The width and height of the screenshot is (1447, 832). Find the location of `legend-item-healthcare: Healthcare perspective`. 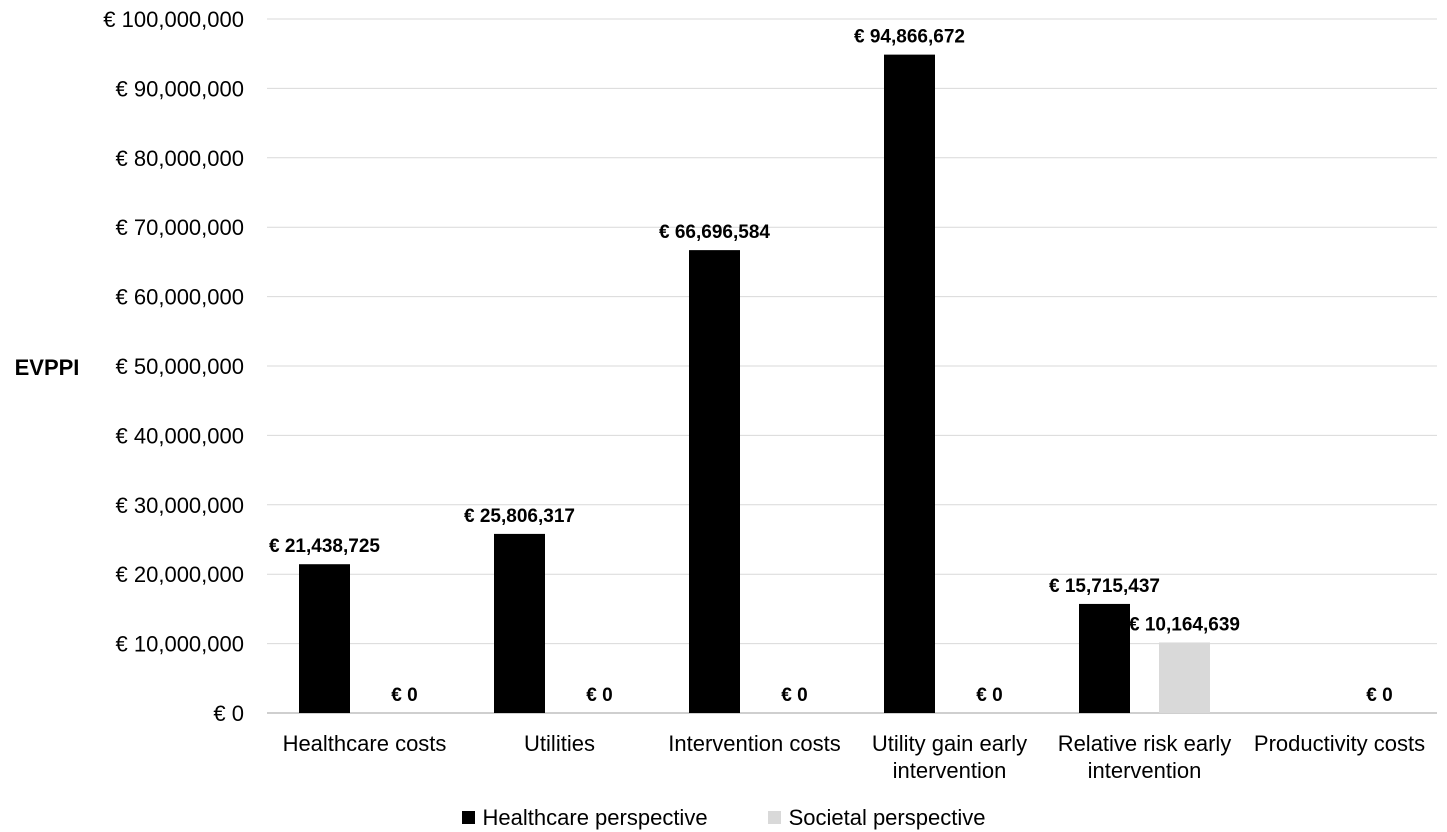

legend-item-healthcare: Healthcare perspective is located at coordinates (584, 817).